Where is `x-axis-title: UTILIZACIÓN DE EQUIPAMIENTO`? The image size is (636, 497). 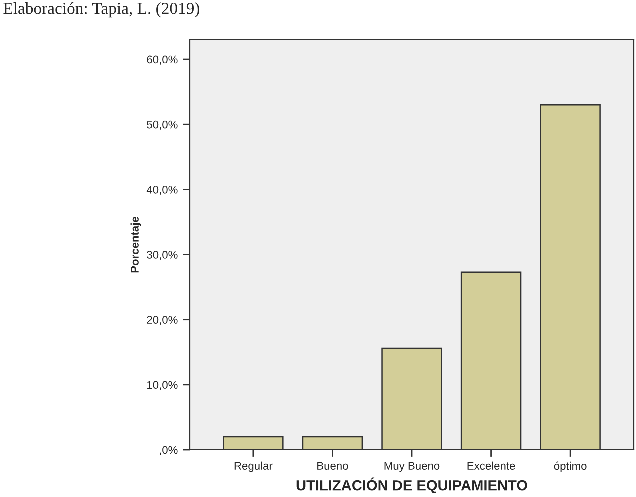
x-axis-title: UTILIZACIÓN DE EQUIPAMIENTO is located at coordinates (412, 486).